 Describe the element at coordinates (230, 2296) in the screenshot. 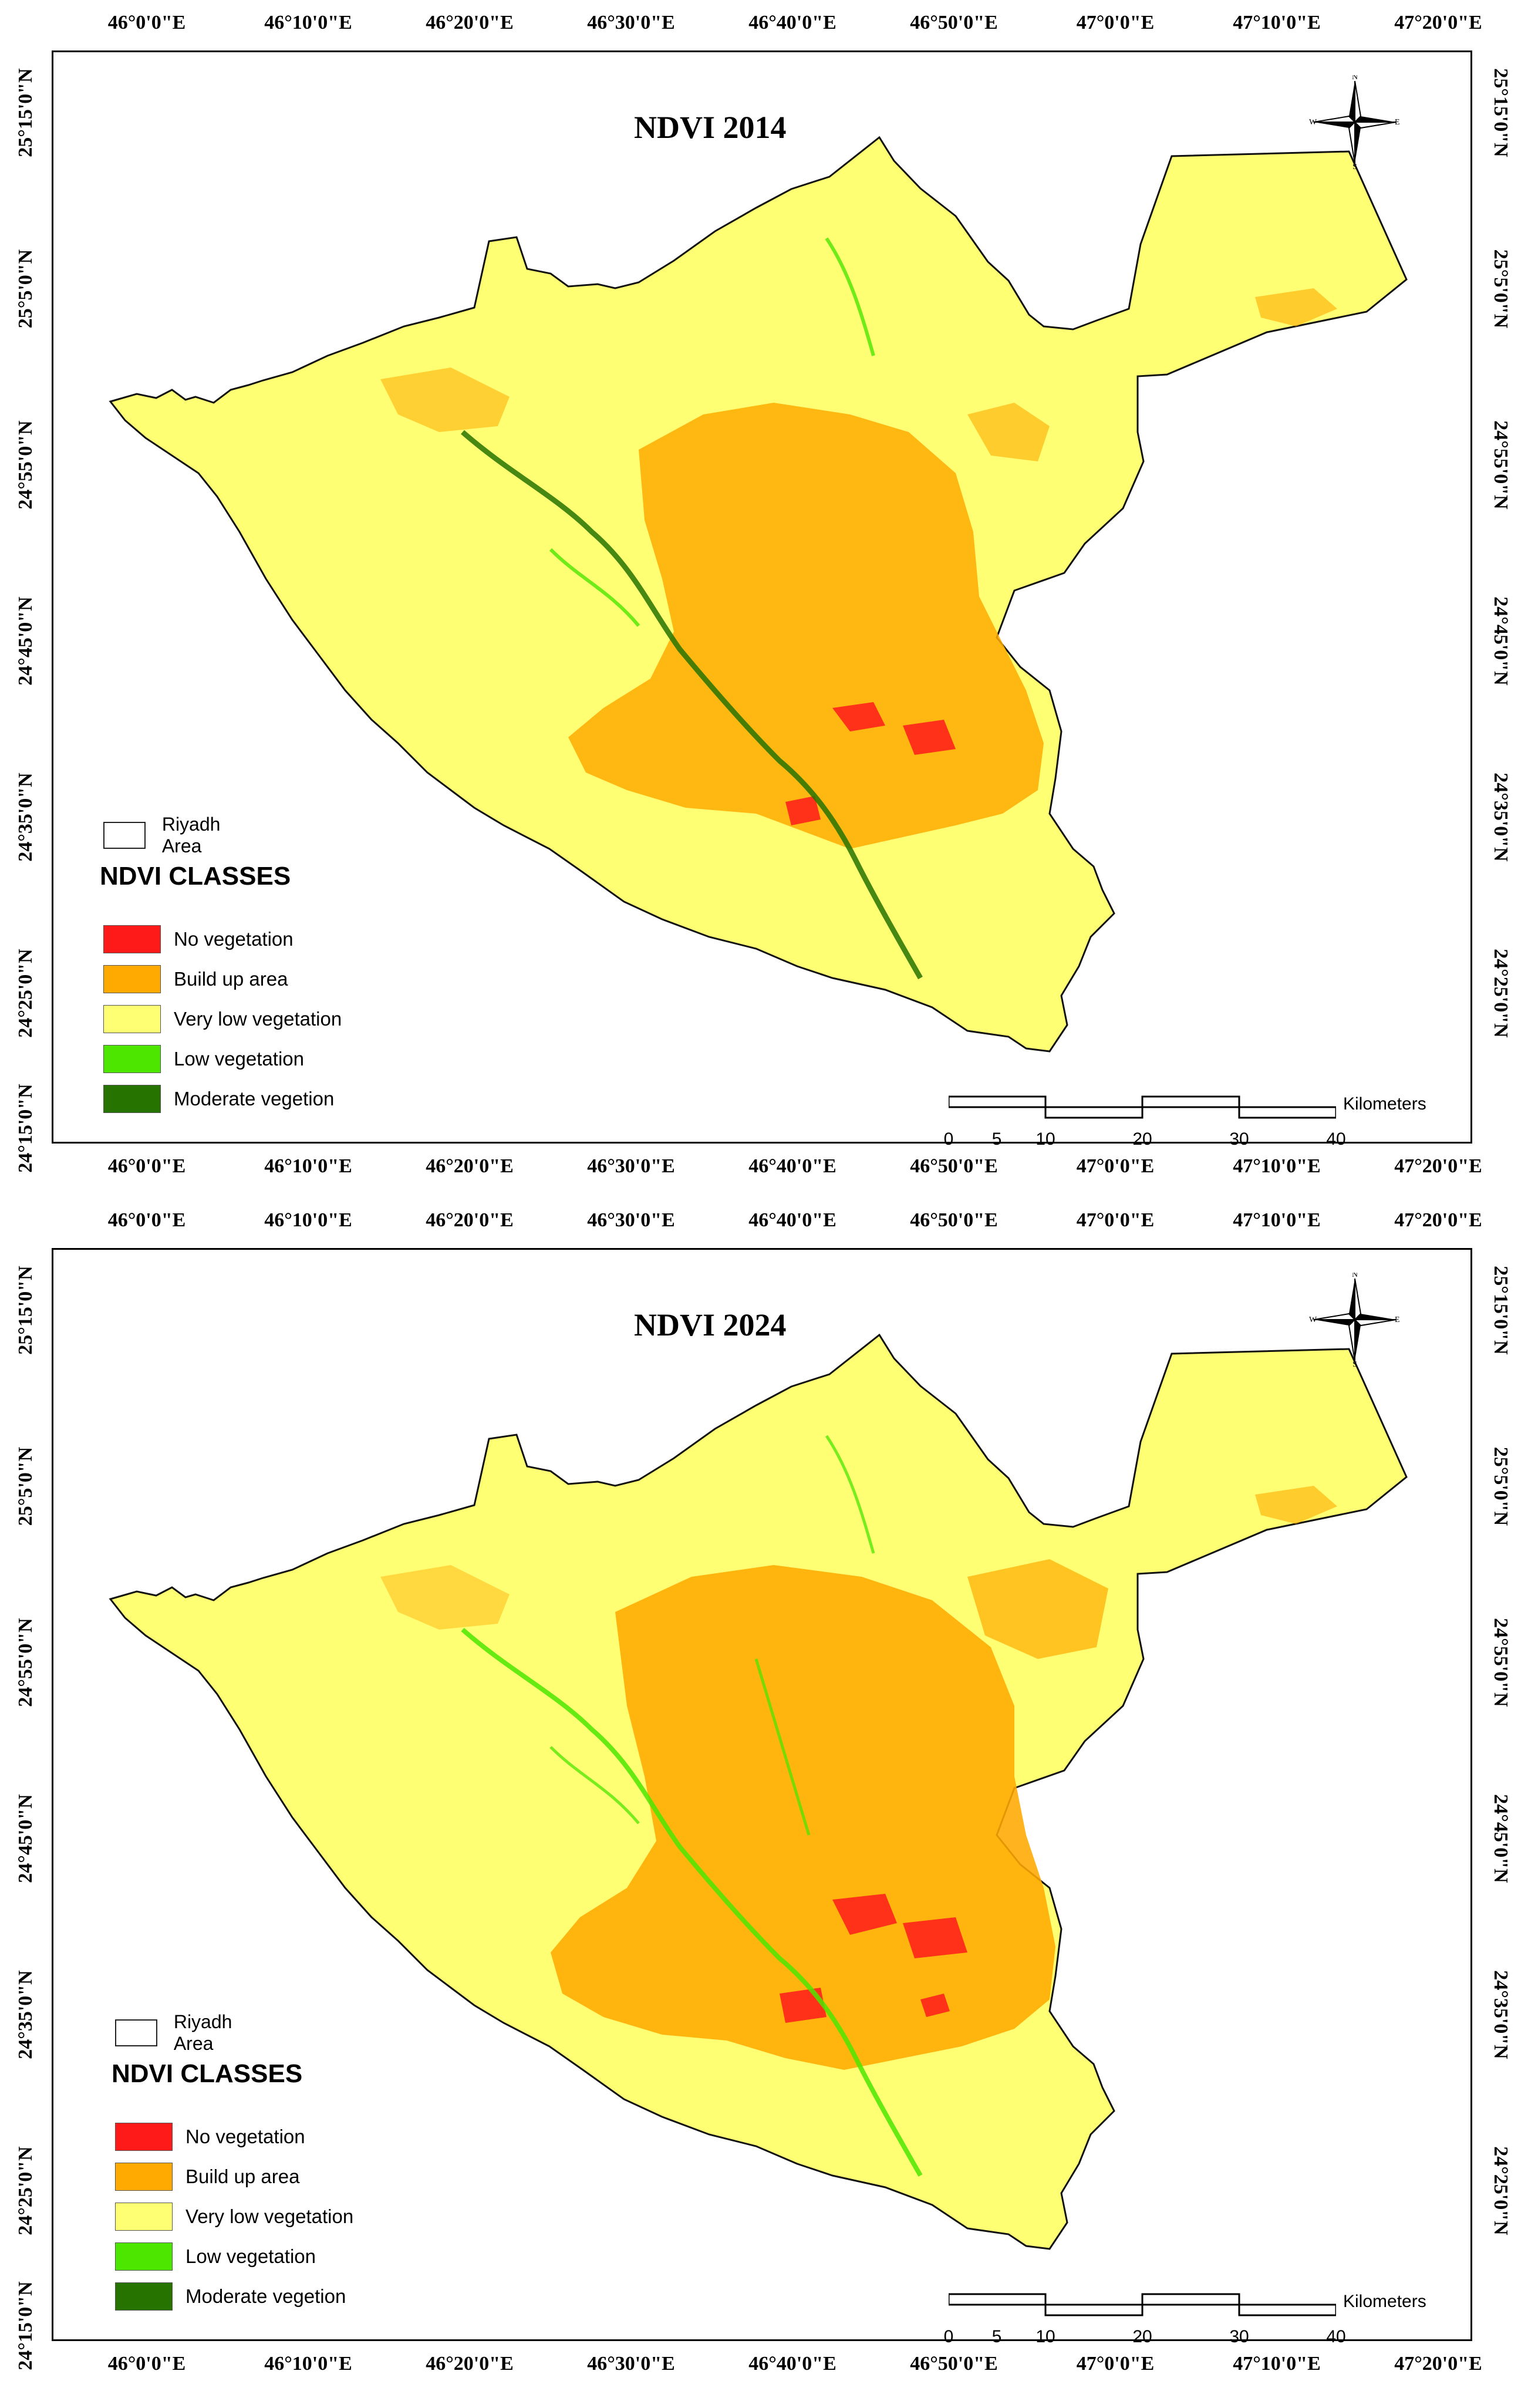

I see `legend-class-row: Moderate vegetion` at that location.